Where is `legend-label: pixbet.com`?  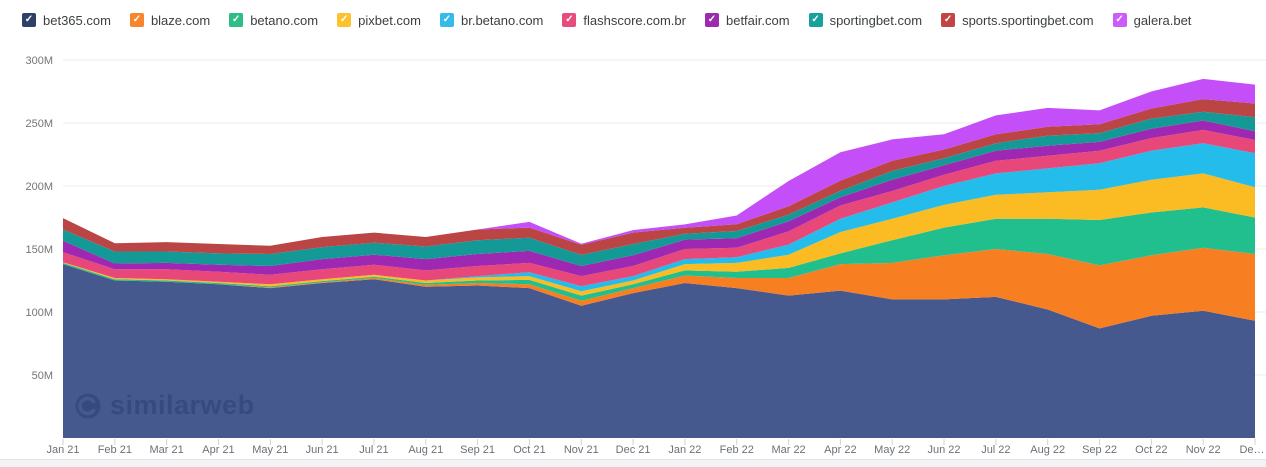 legend-label: pixbet.com is located at coordinates (389, 20).